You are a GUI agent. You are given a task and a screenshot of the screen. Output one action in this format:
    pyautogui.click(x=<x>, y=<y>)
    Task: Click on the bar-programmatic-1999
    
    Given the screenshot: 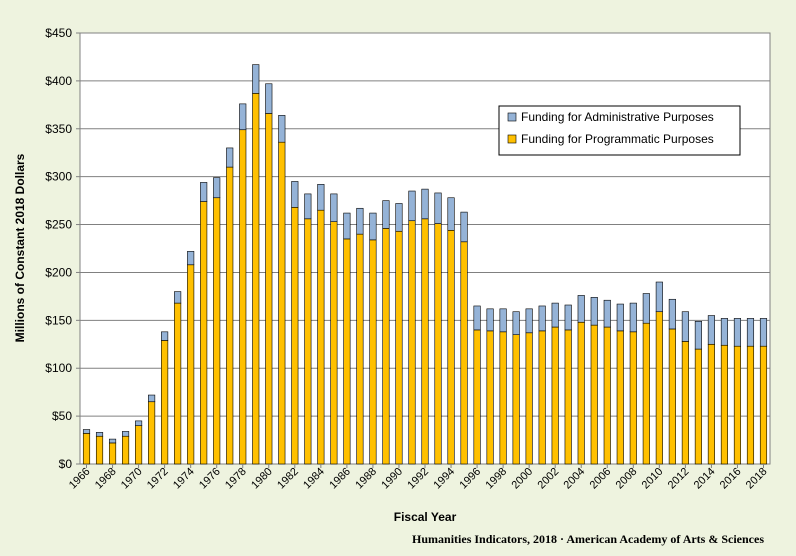 What is the action you would take?
    pyautogui.click(x=516, y=399)
    